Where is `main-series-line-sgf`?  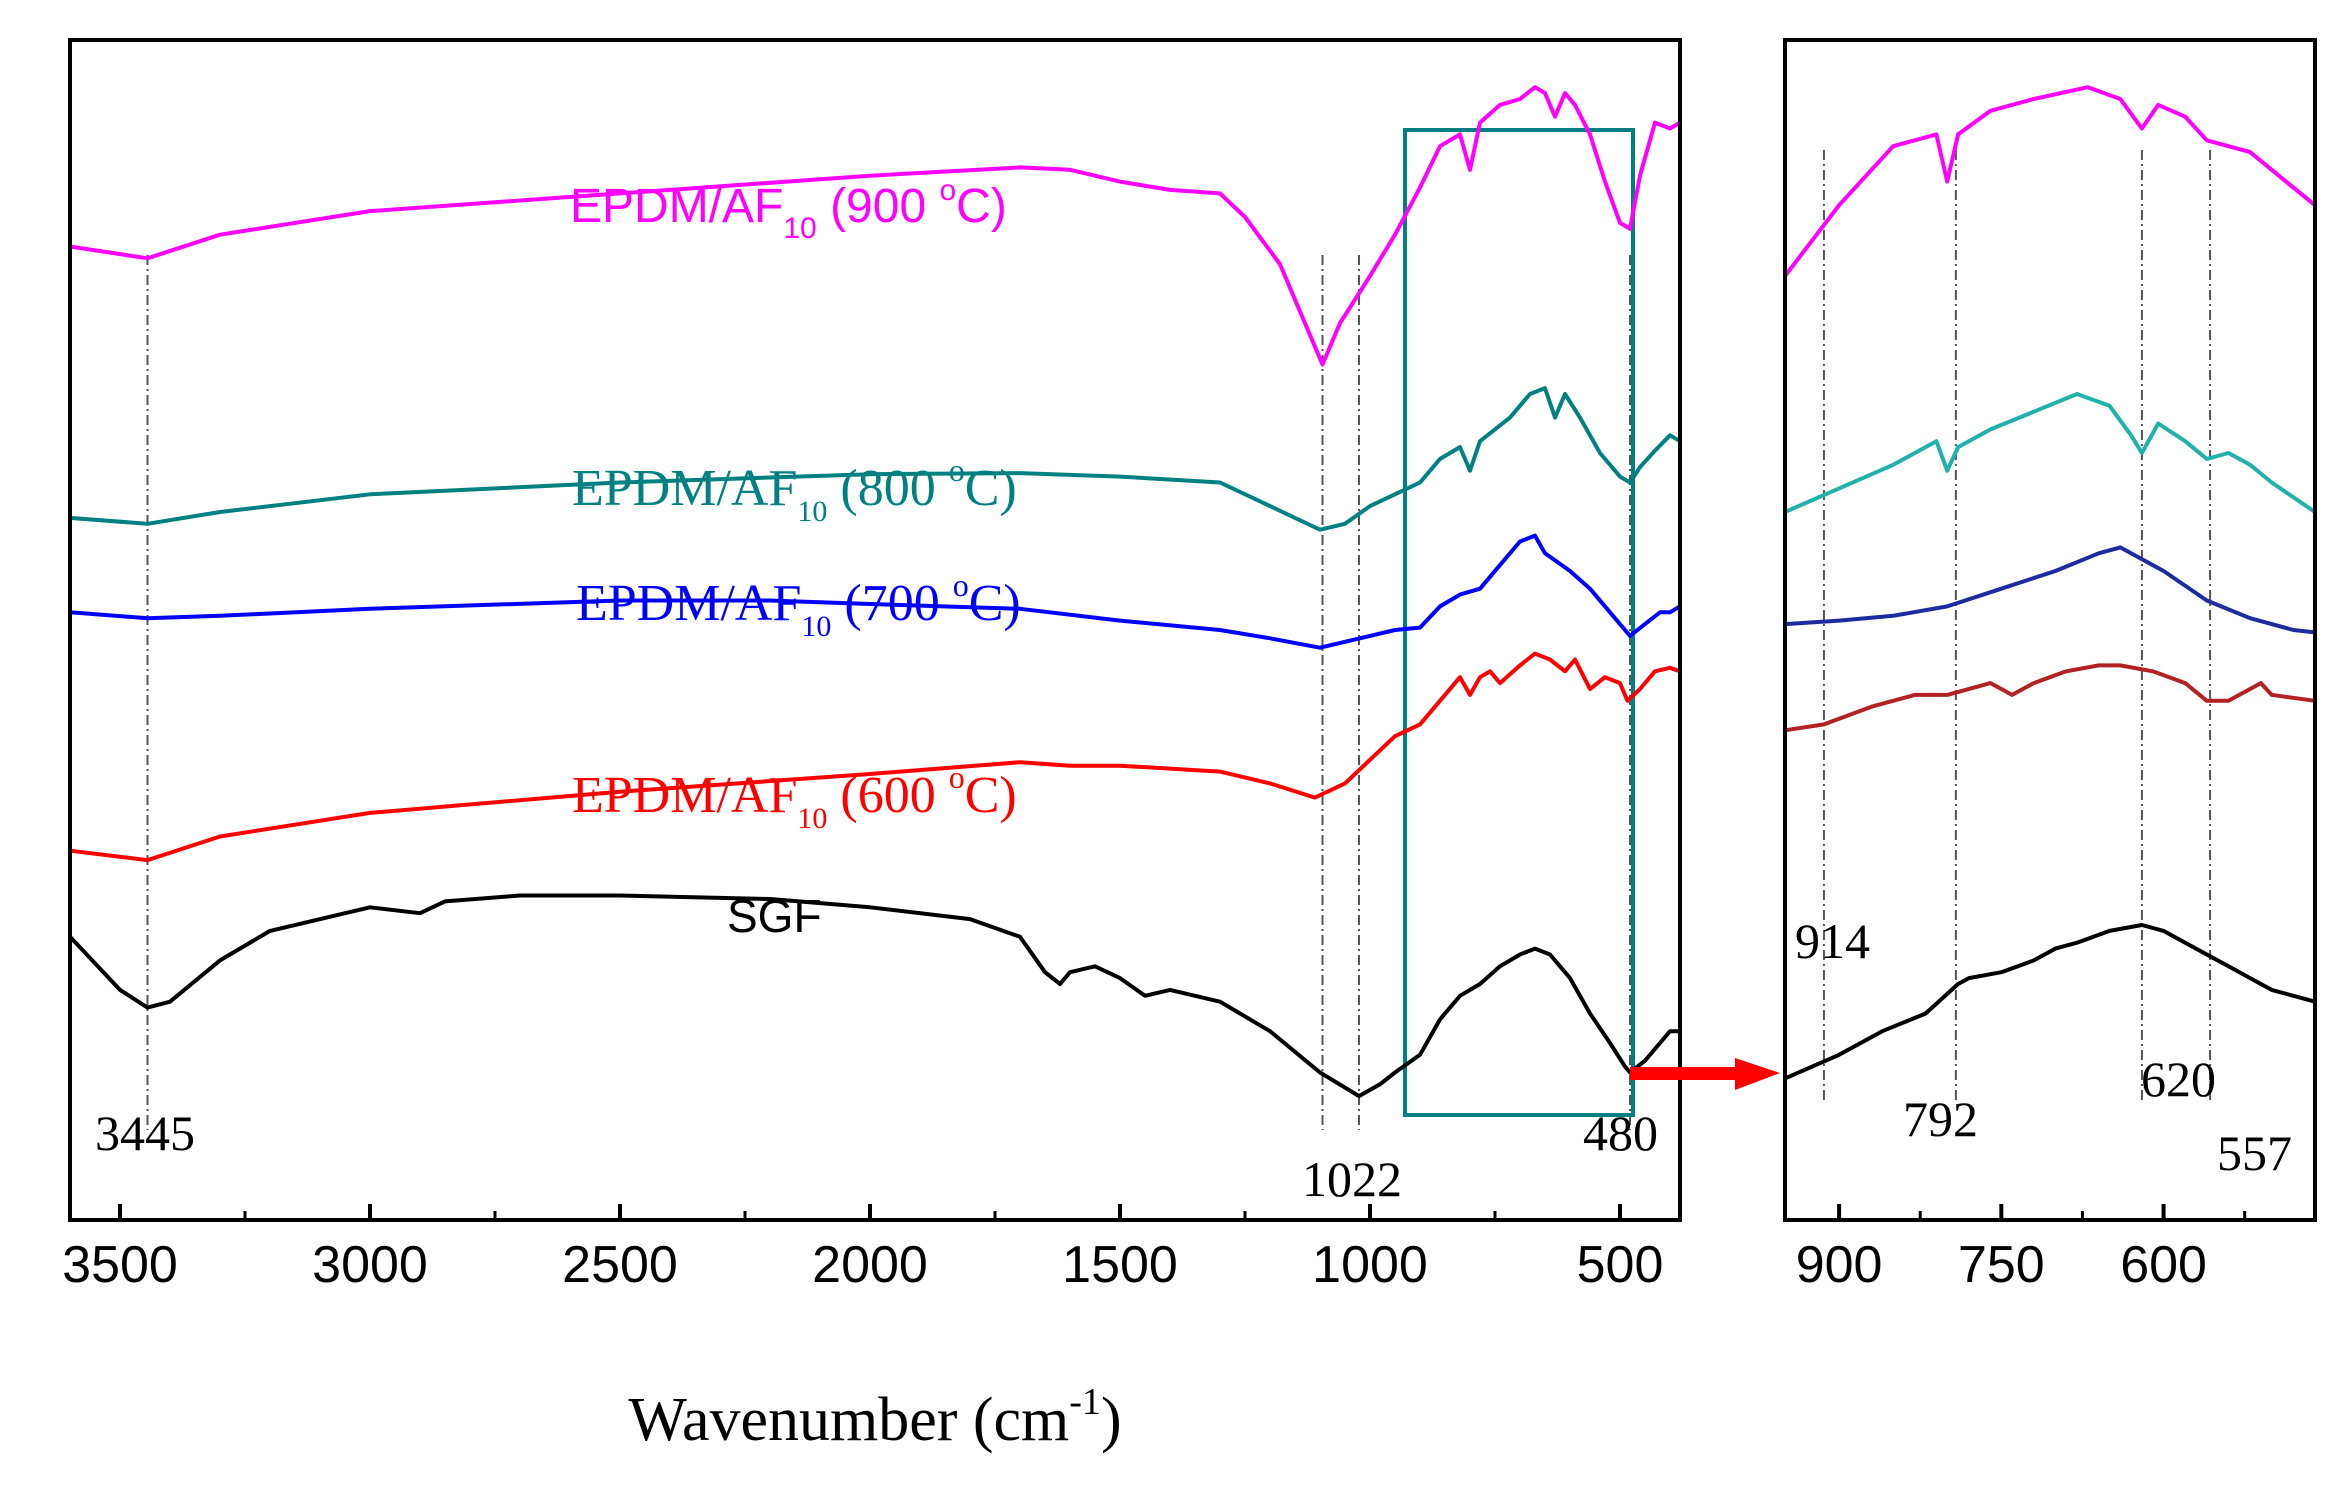 main-series-line-sgf is located at coordinates (874, 996).